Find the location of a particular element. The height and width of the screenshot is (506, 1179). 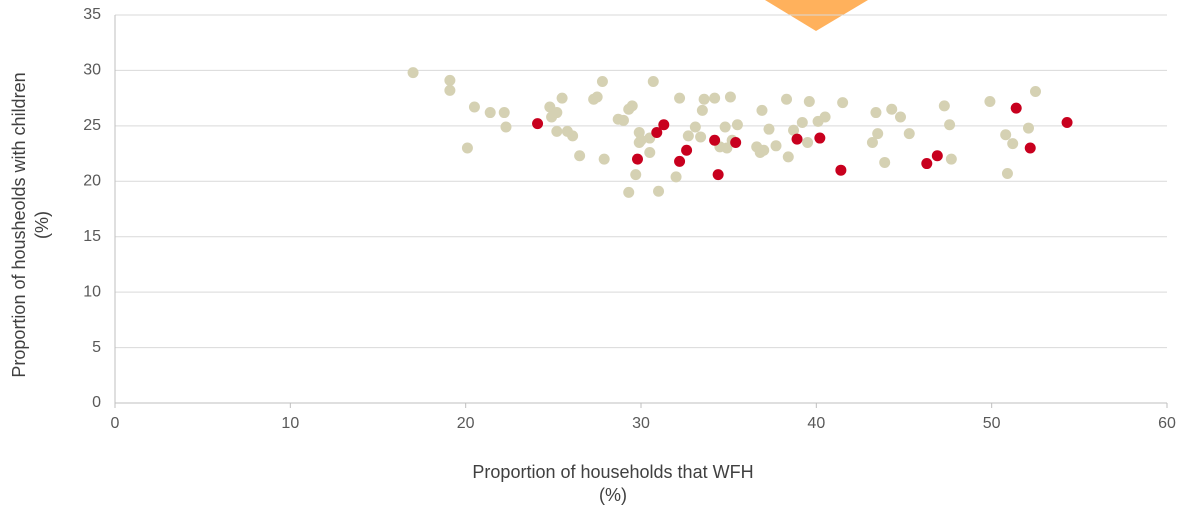

y-axis-label: (%) is located at coordinates (42, 225).